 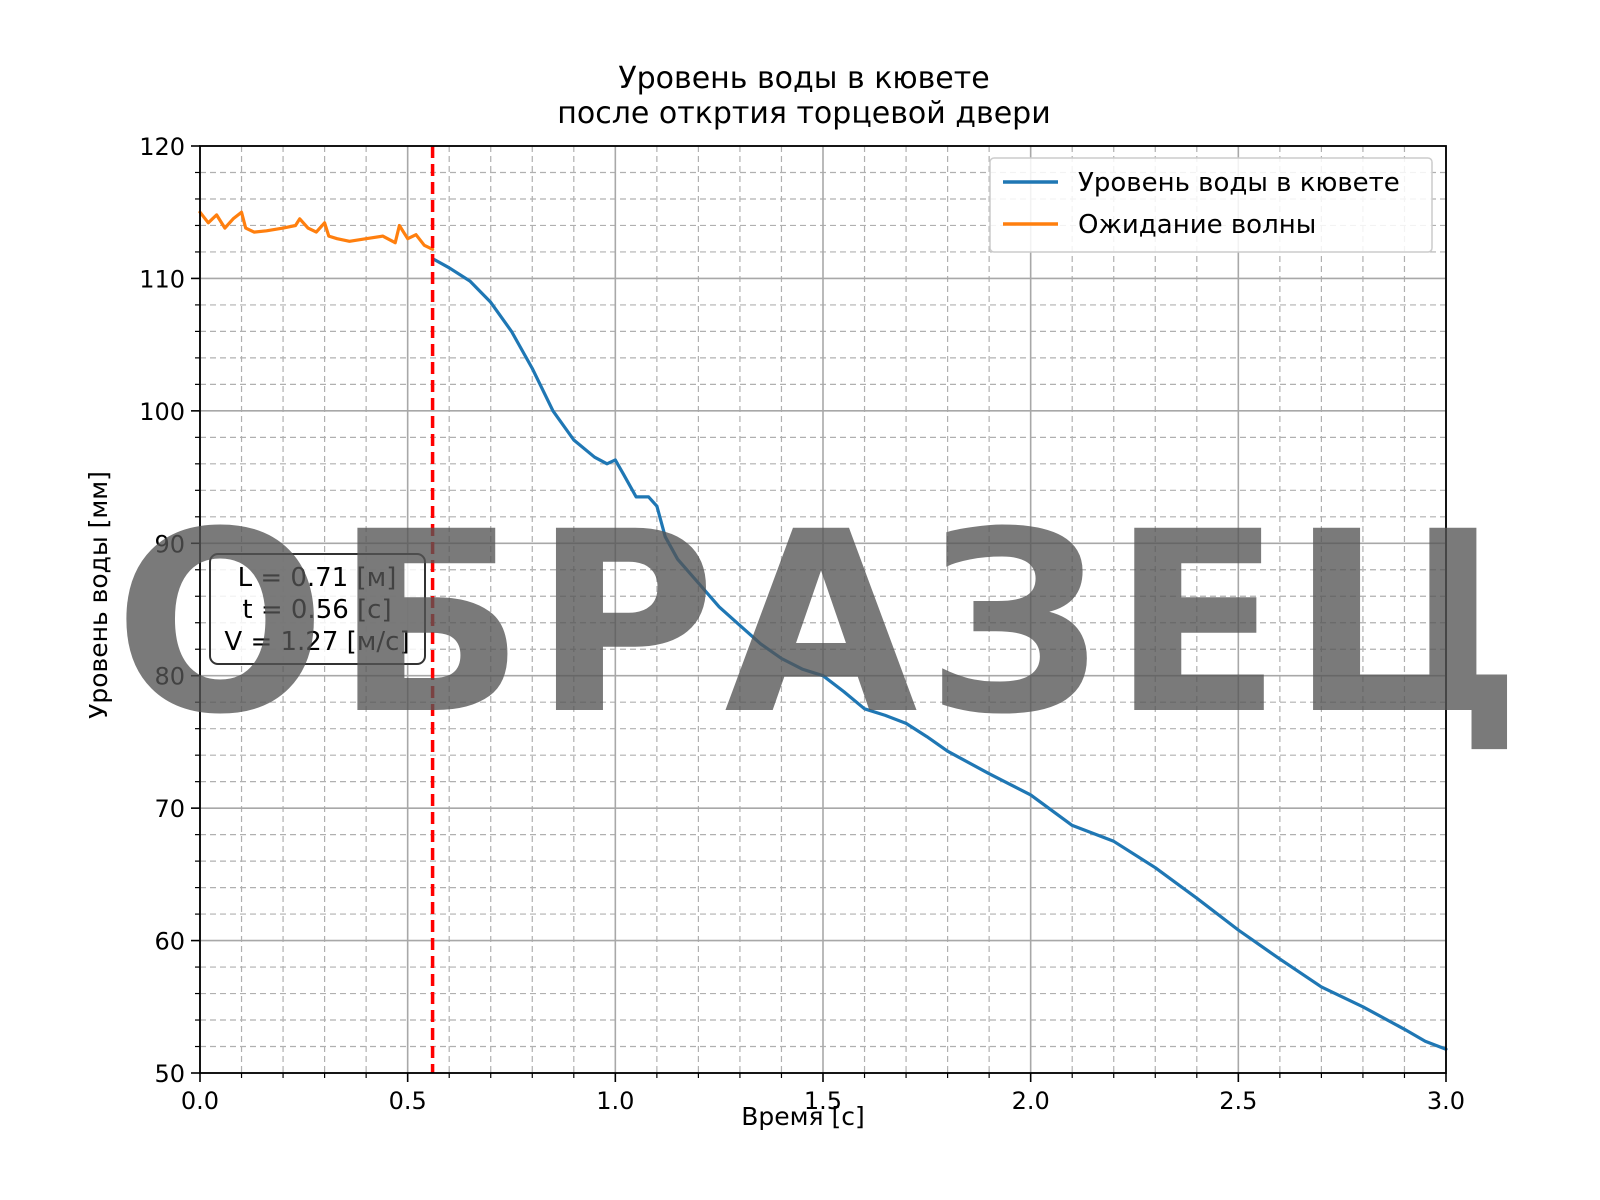 What do you see at coordinates (169, 677) in the screenshot?
I see `y-tick-label: 80` at bounding box center [169, 677].